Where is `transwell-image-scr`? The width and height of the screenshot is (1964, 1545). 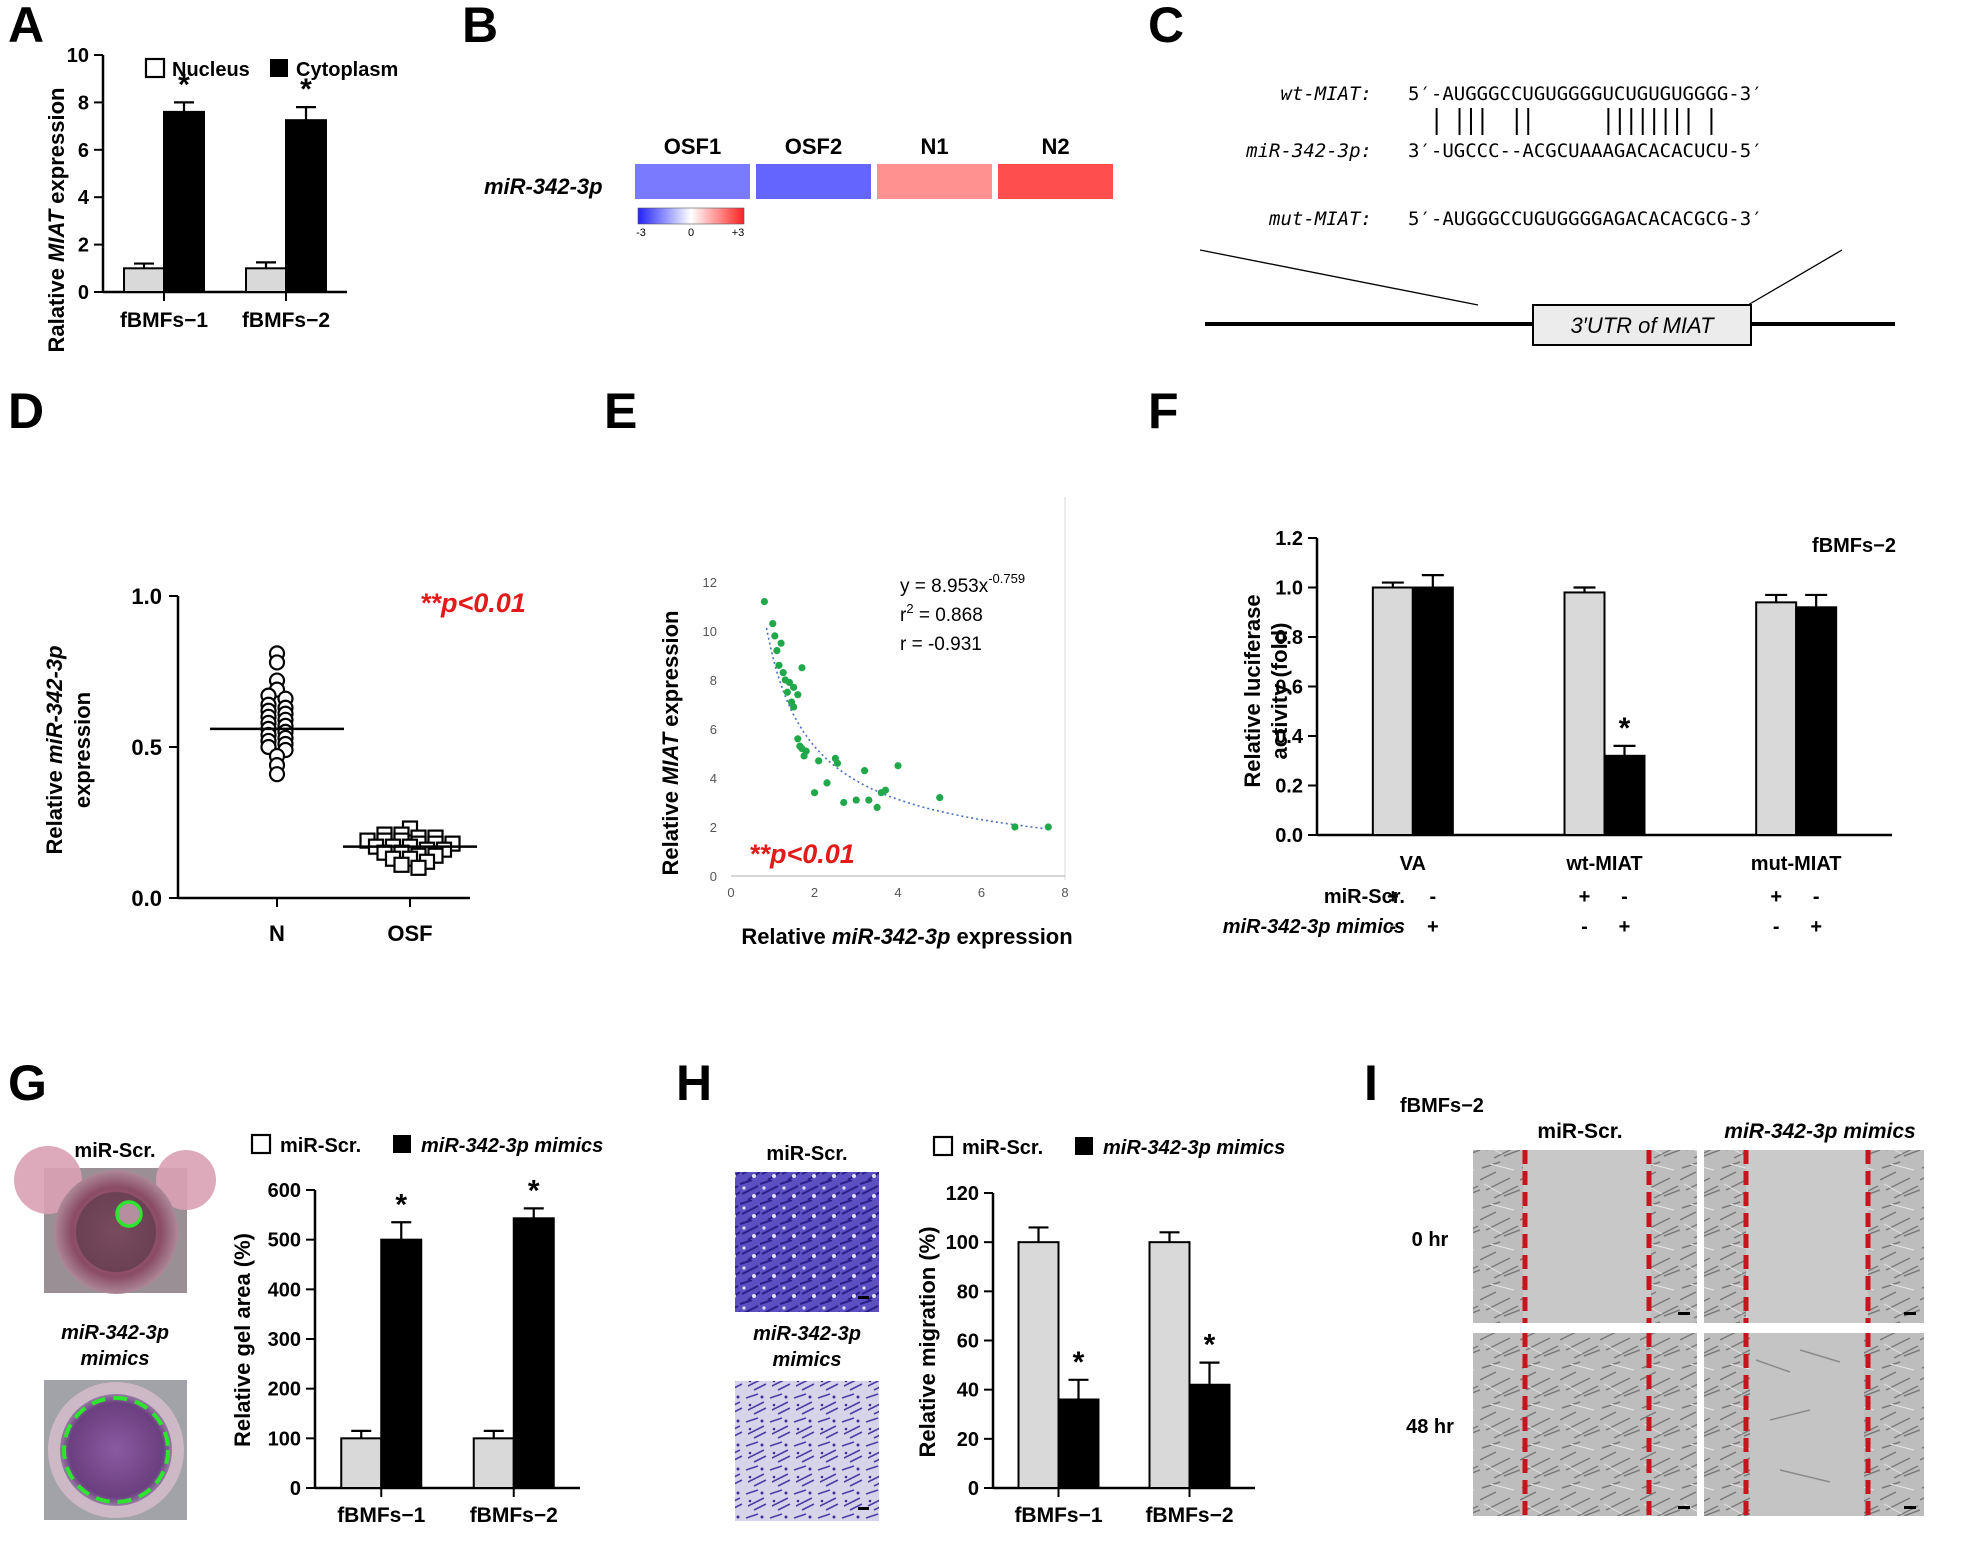
transwell-image-scr is located at coordinates (807, 1242).